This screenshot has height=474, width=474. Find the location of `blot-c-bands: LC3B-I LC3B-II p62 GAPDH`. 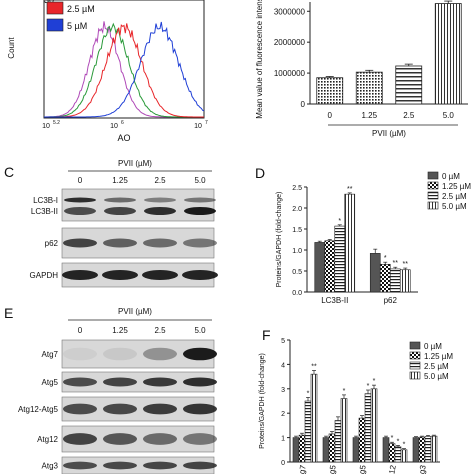

blot-c-bands: LC3B-I LC3B-II p62 GAPDH is located at coordinates (124, 238).